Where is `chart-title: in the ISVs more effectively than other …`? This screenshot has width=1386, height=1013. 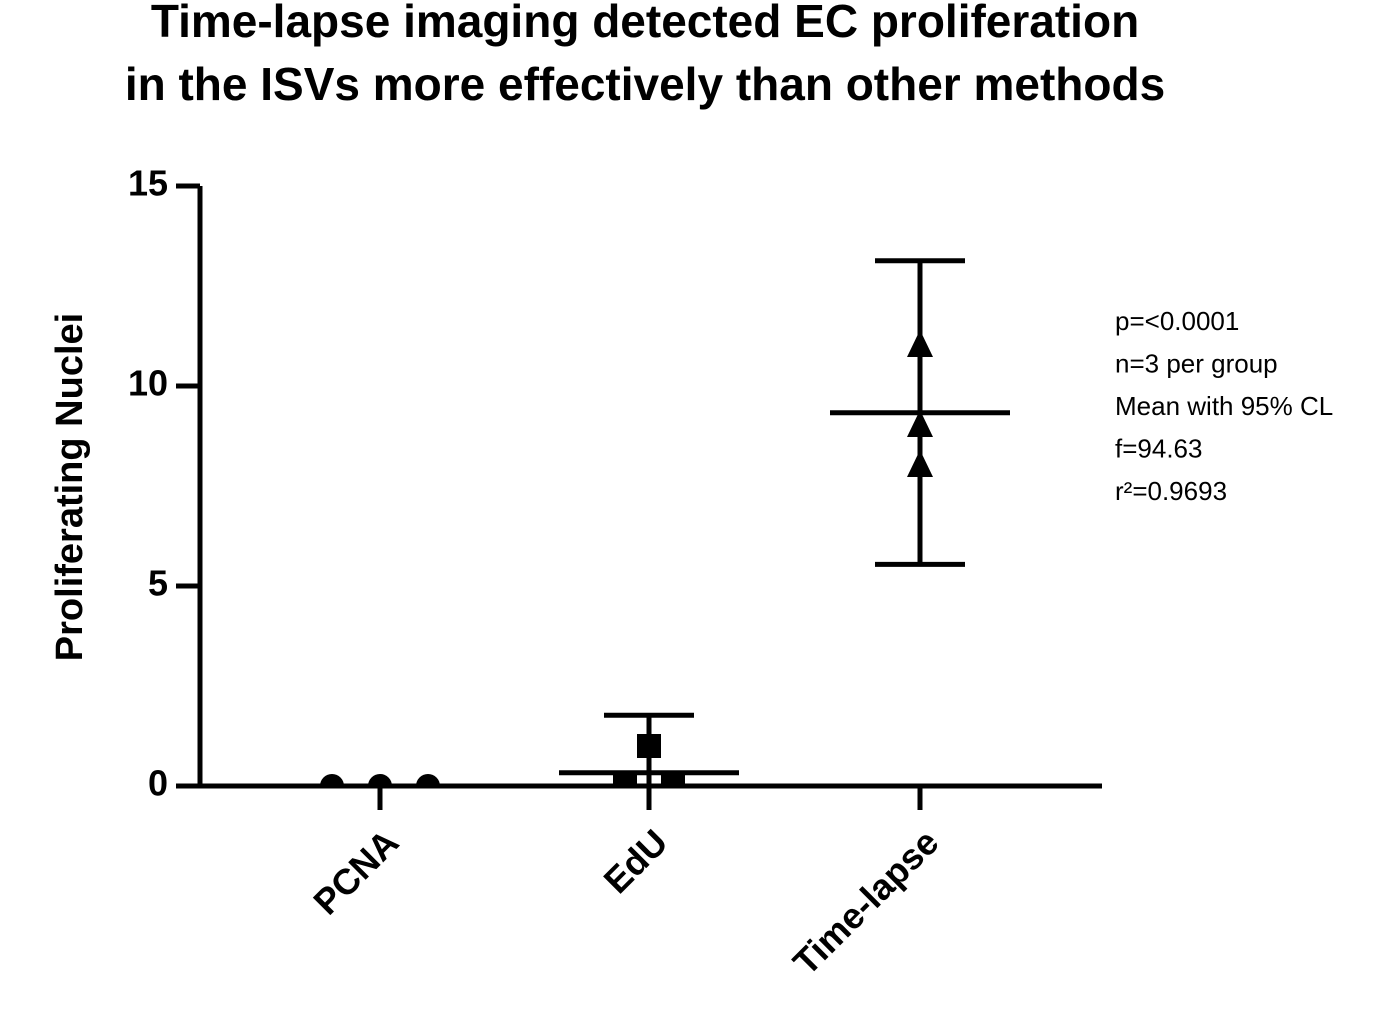
chart-title: in the ISVs more effectively than other … is located at coordinates (645, 84).